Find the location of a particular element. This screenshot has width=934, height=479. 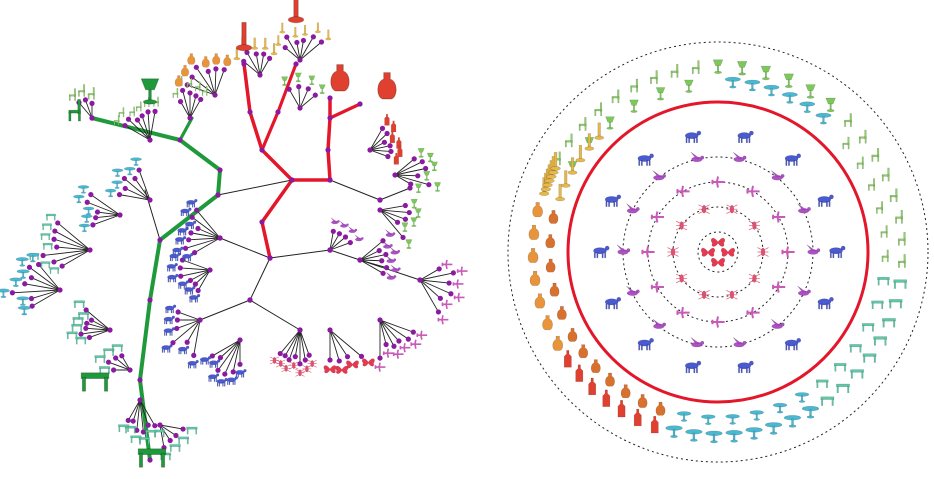

lamp-shade is located at coordinates (414, 219).